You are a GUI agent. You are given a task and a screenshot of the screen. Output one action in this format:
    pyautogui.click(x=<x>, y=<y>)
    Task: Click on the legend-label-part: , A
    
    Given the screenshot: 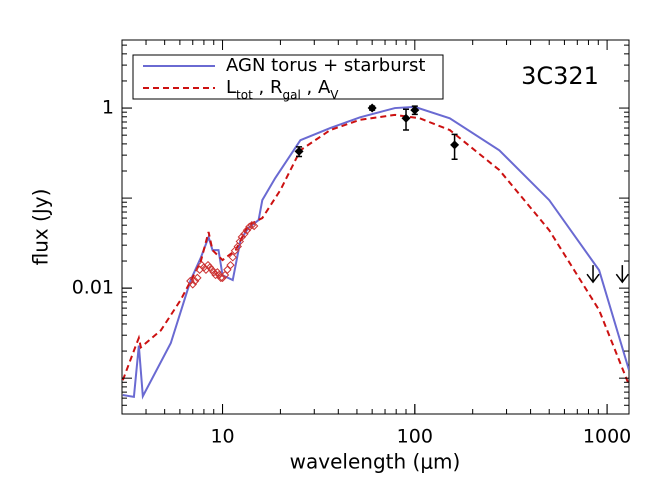 What is the action you would take?
    pyautogui.click(x=316, y=87)
    